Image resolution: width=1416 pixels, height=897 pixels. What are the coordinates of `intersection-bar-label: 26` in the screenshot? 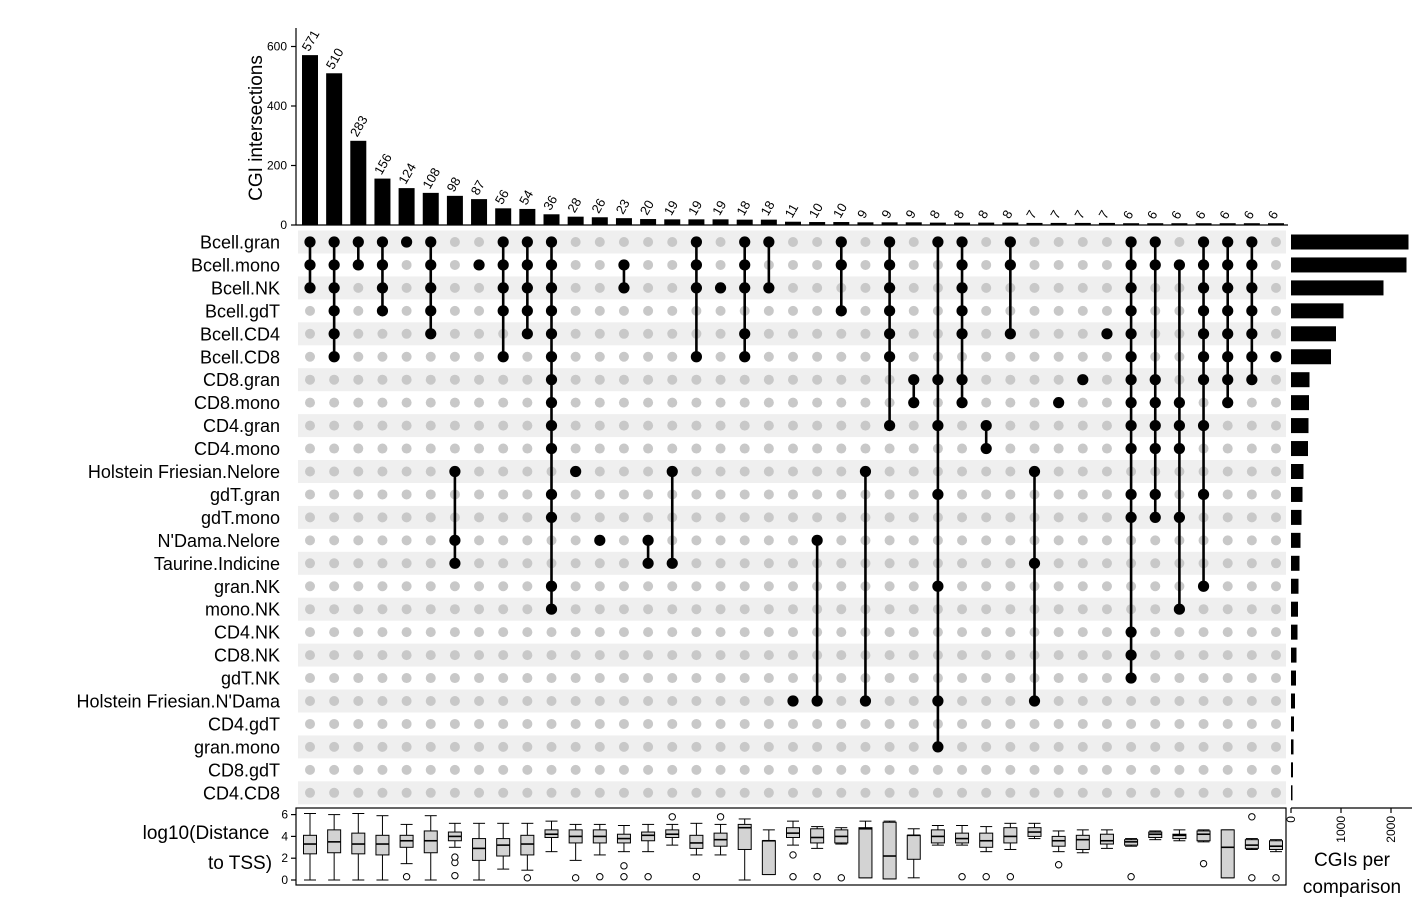 It's located at (598, 206).